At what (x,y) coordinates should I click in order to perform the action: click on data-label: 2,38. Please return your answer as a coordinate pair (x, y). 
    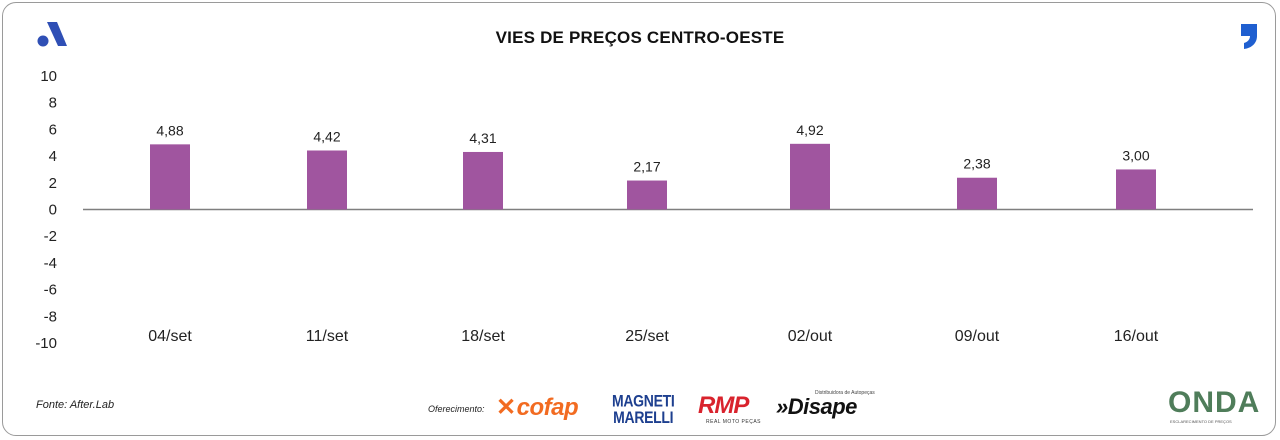
    Looking at the image, I should click on (976, 164).